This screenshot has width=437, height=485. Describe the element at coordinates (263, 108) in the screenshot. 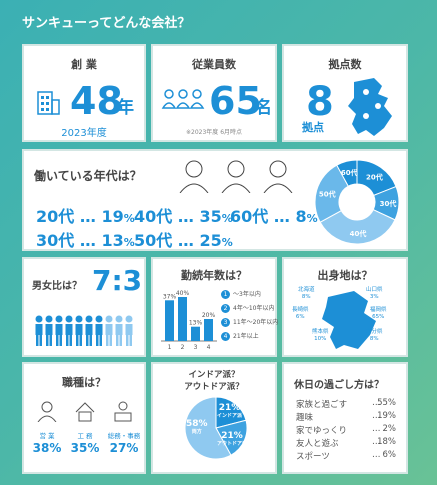

I see `employees-unit: 名` at that location.